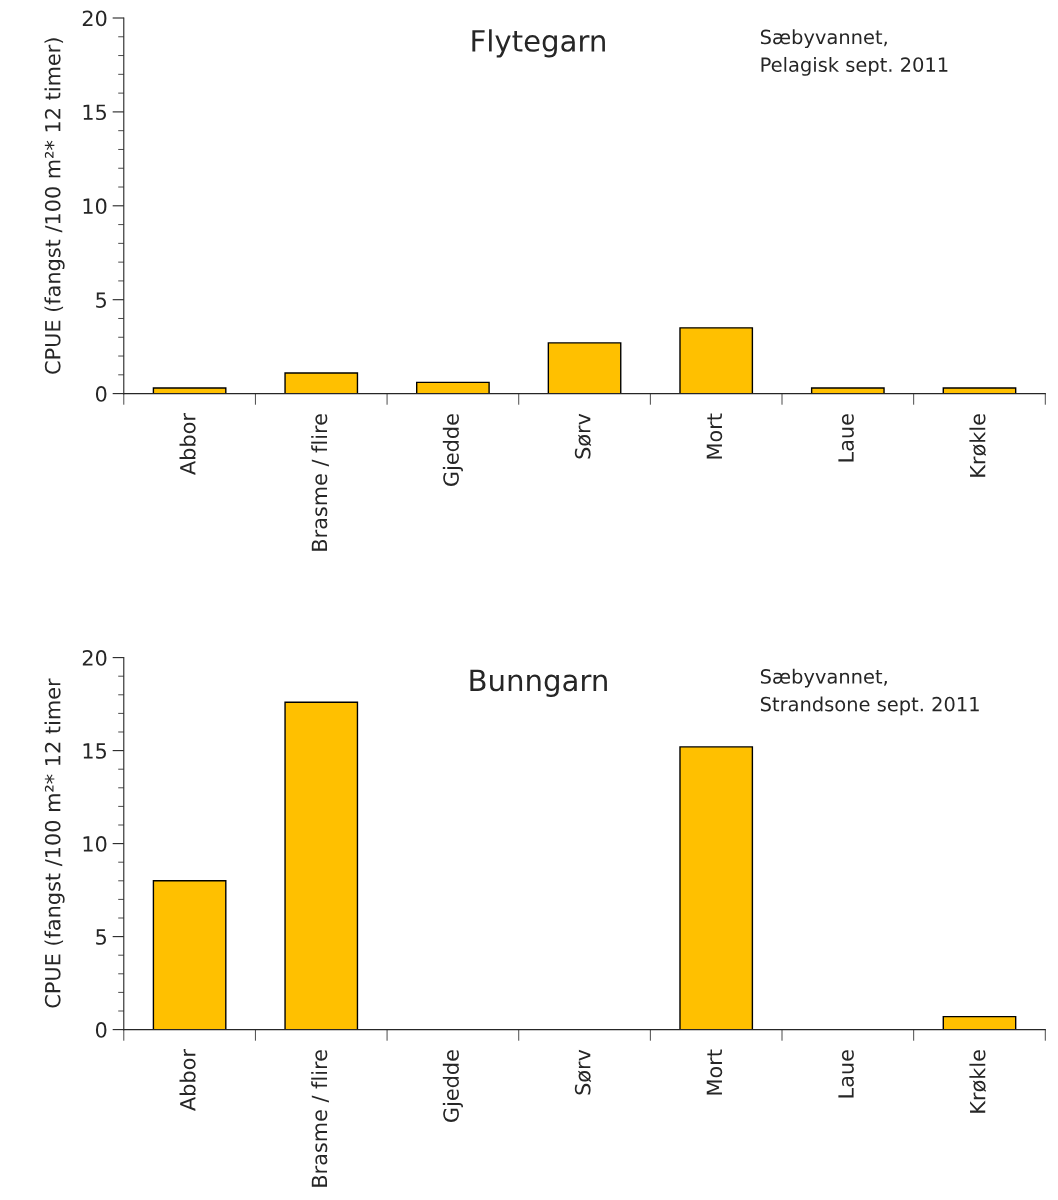 The height and width of the screenshot is (1200, 1058). What do you see at coordinates (538, 683) in the screenshot?
I see `chart-title: Bunngarn` at bounding box center [538, 683].